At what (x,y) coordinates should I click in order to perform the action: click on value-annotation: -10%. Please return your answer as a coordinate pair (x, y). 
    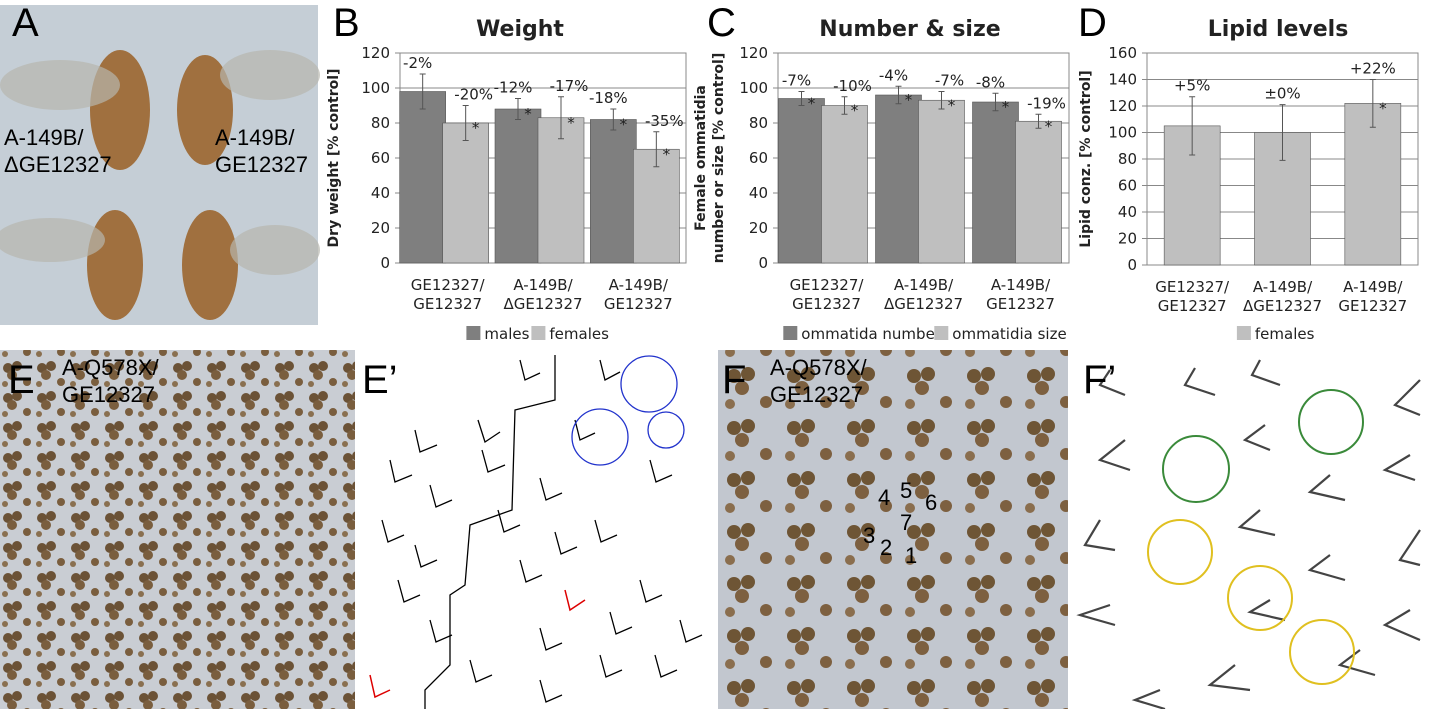
    Looking at the image, I should click on (852, 86).